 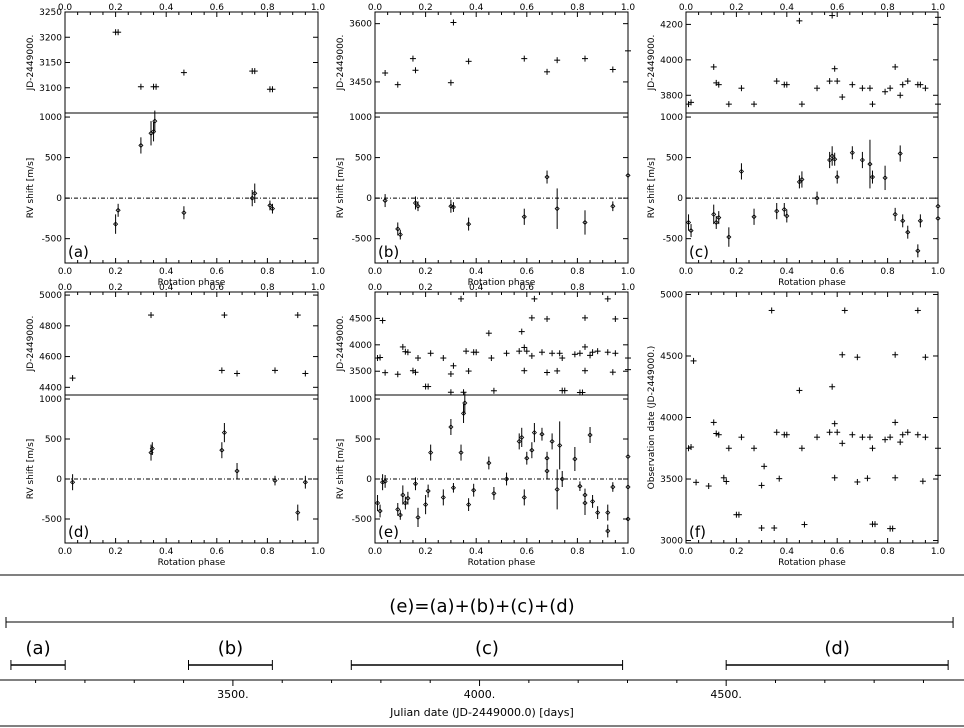 I want to click on panel-a-top-ytick-label: 3200, so click(x=50, y=38).